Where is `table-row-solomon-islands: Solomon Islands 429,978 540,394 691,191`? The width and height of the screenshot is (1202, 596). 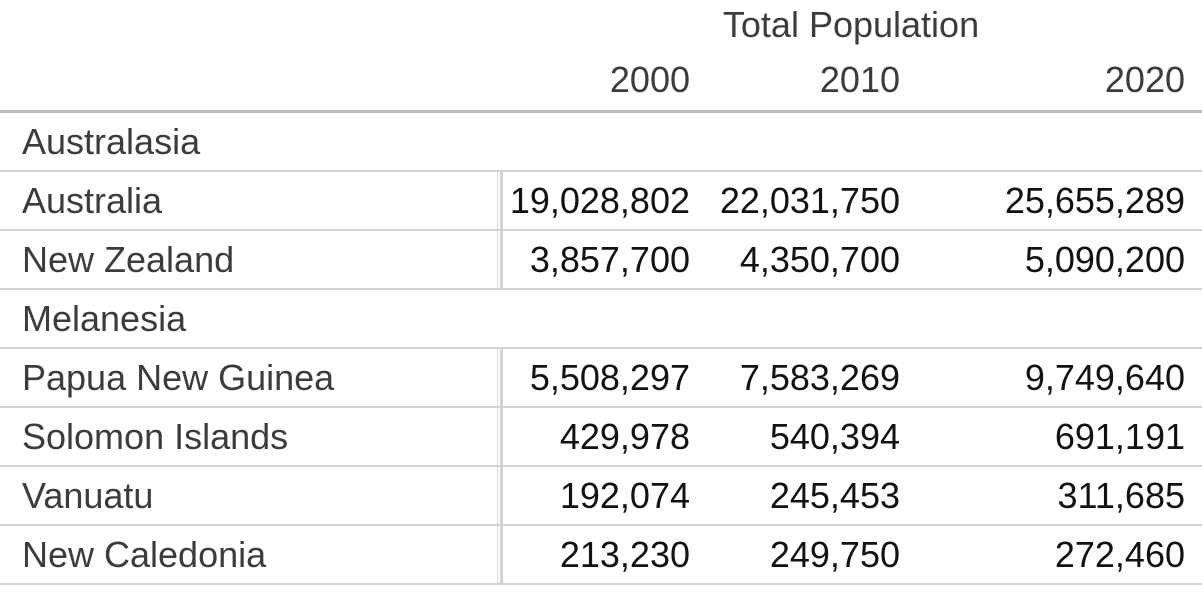 table-row-solomon-islands: Solomon Islands 429,978 540,394 691,191 is located at coordinates (601, 437).